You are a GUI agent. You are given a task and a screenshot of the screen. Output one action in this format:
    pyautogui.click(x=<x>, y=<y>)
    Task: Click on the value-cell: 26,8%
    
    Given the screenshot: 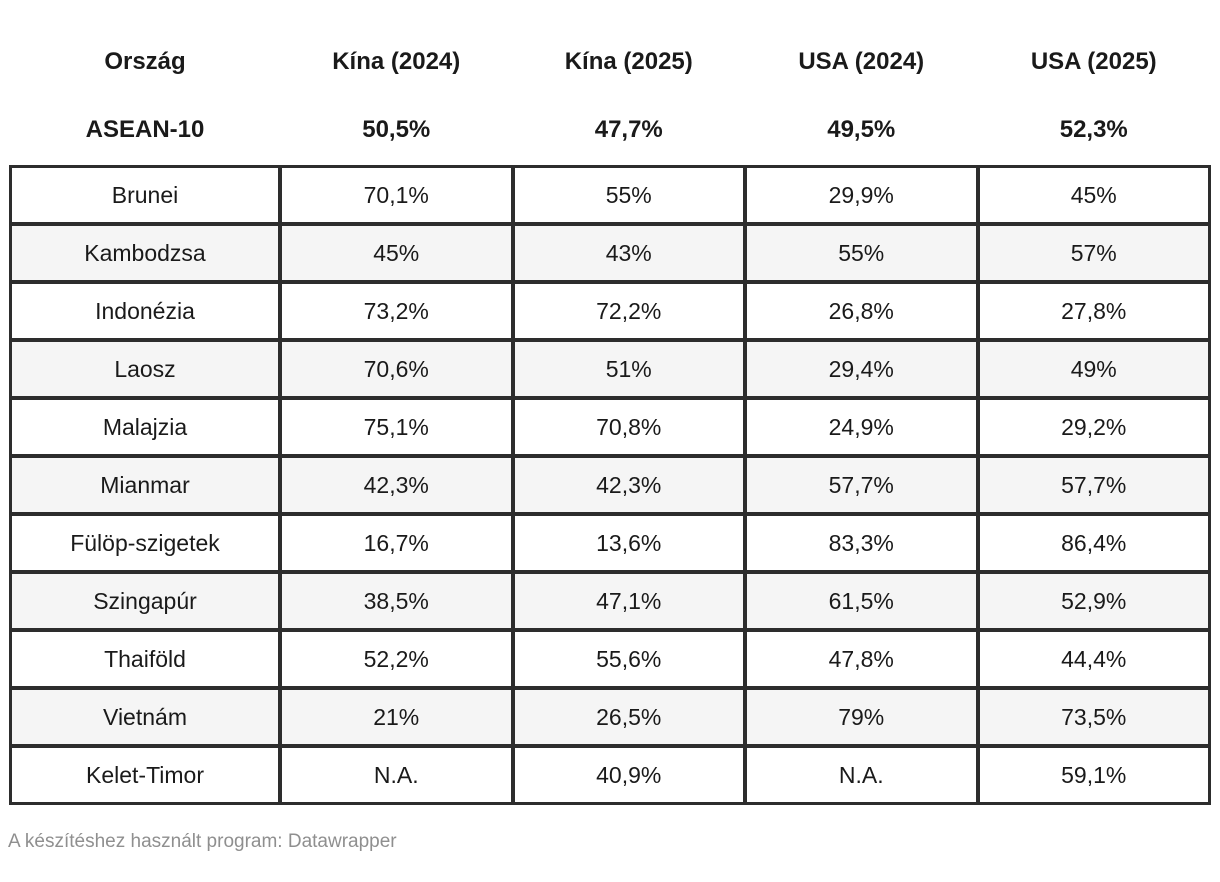 What is the action you would take?
    pyautogui.click(x=861, y=311)
    